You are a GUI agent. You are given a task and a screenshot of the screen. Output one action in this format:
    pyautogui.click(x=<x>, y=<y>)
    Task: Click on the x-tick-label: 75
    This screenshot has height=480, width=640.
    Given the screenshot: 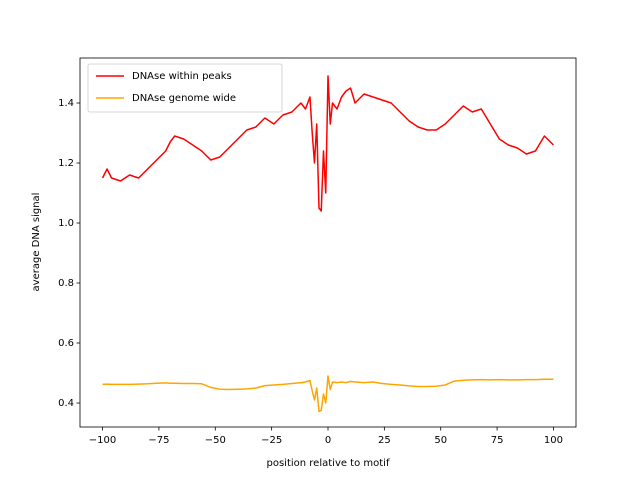 What is the action you would take?
    pyautogui.click(x=497, y=440)
    